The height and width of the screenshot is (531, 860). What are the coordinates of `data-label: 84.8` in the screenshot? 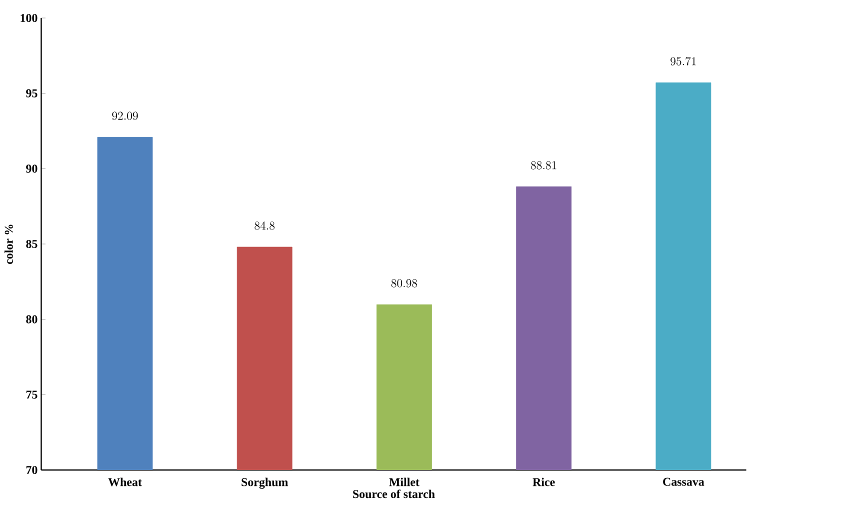 It's located at (264, 225).